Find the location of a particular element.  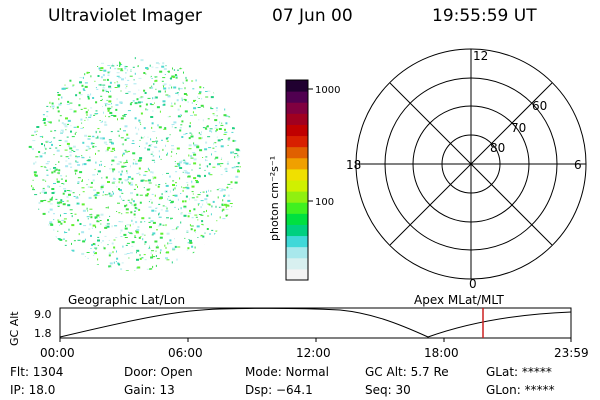

mlt-label-6: 6 is located at coordinates (578, 165).